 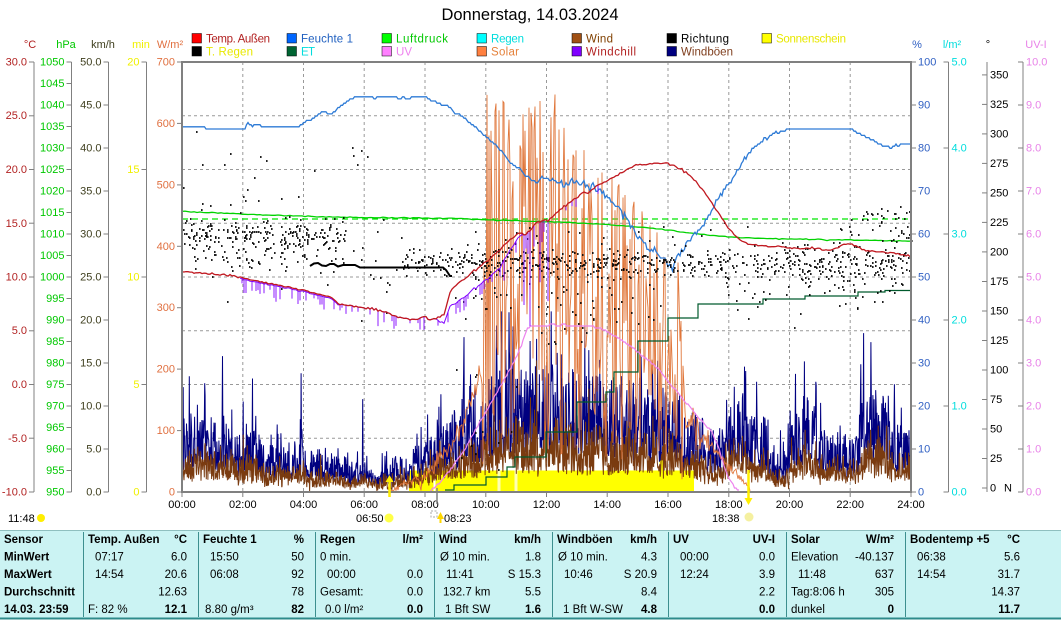 What do you see at coordinates (297, 575) in the screenshot?
I see `svg-text: 92` at bounding box center [297, 575].